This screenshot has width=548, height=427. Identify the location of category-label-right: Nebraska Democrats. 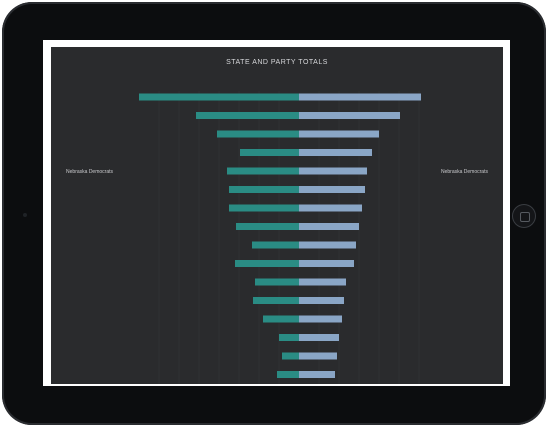
(464, 172).